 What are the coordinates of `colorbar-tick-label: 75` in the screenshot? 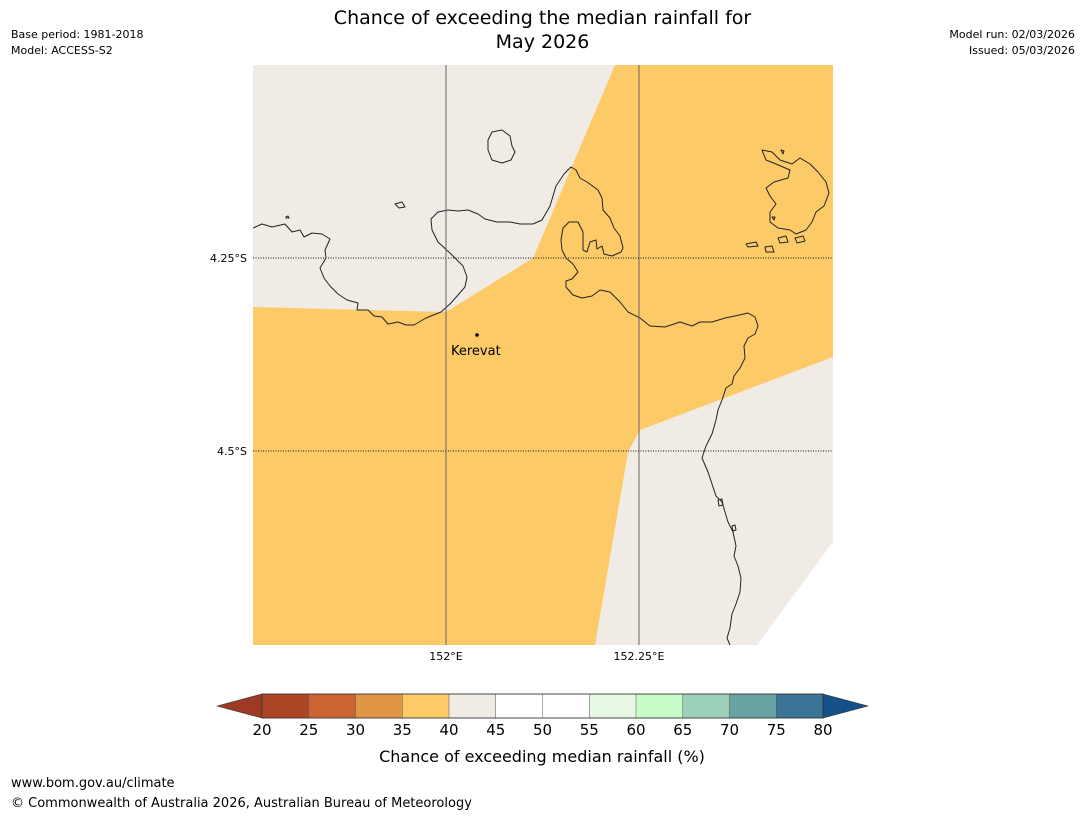 It's located at (776, 730).